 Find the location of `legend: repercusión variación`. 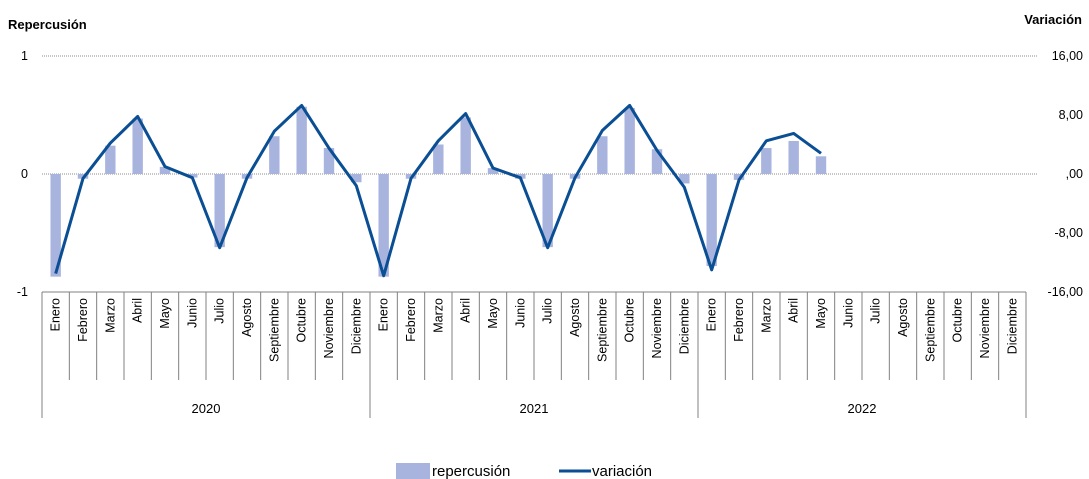

legend: repercusión variación is located at coordinates (524, 471).